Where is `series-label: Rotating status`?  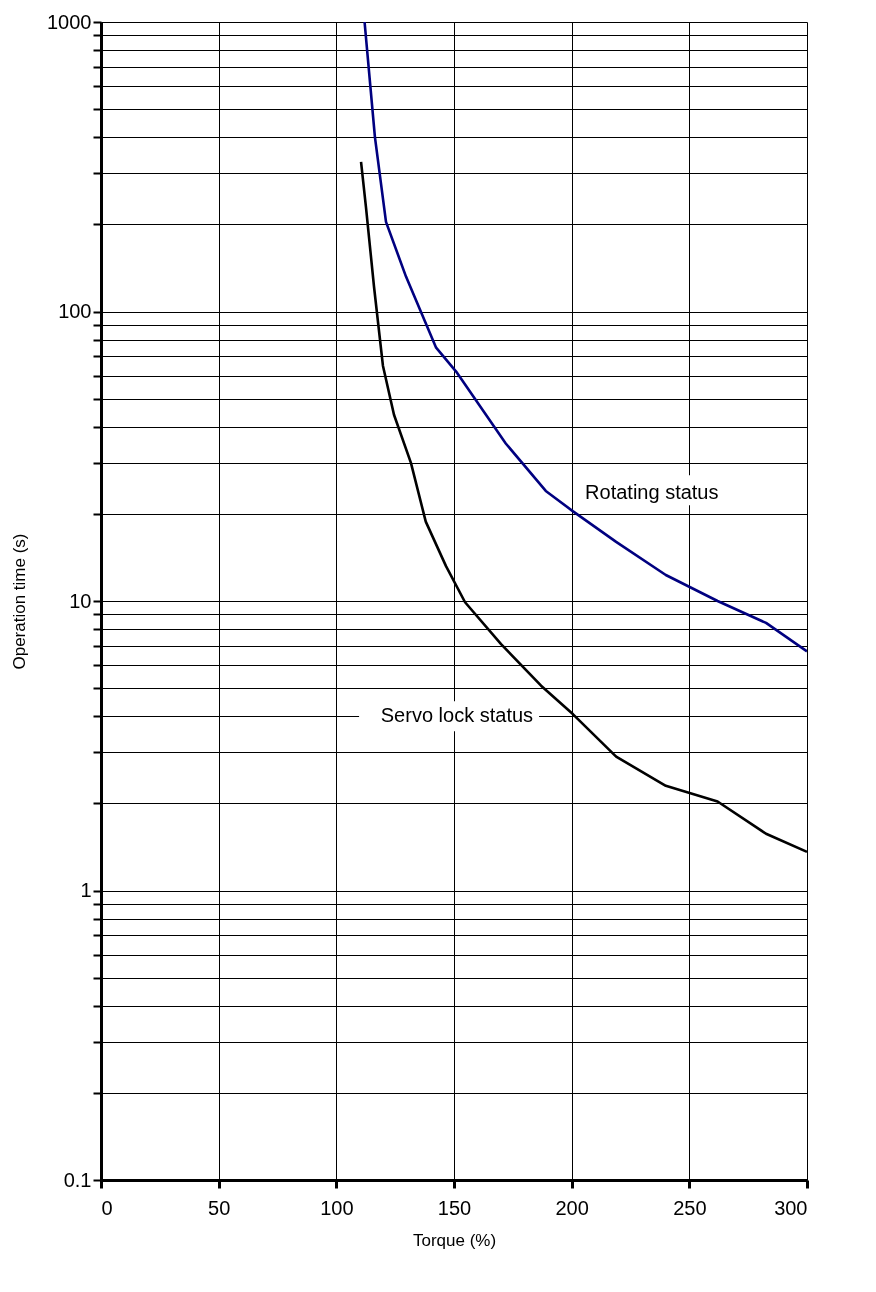 series-label: Rotating status is located at coordinates (652, 492).